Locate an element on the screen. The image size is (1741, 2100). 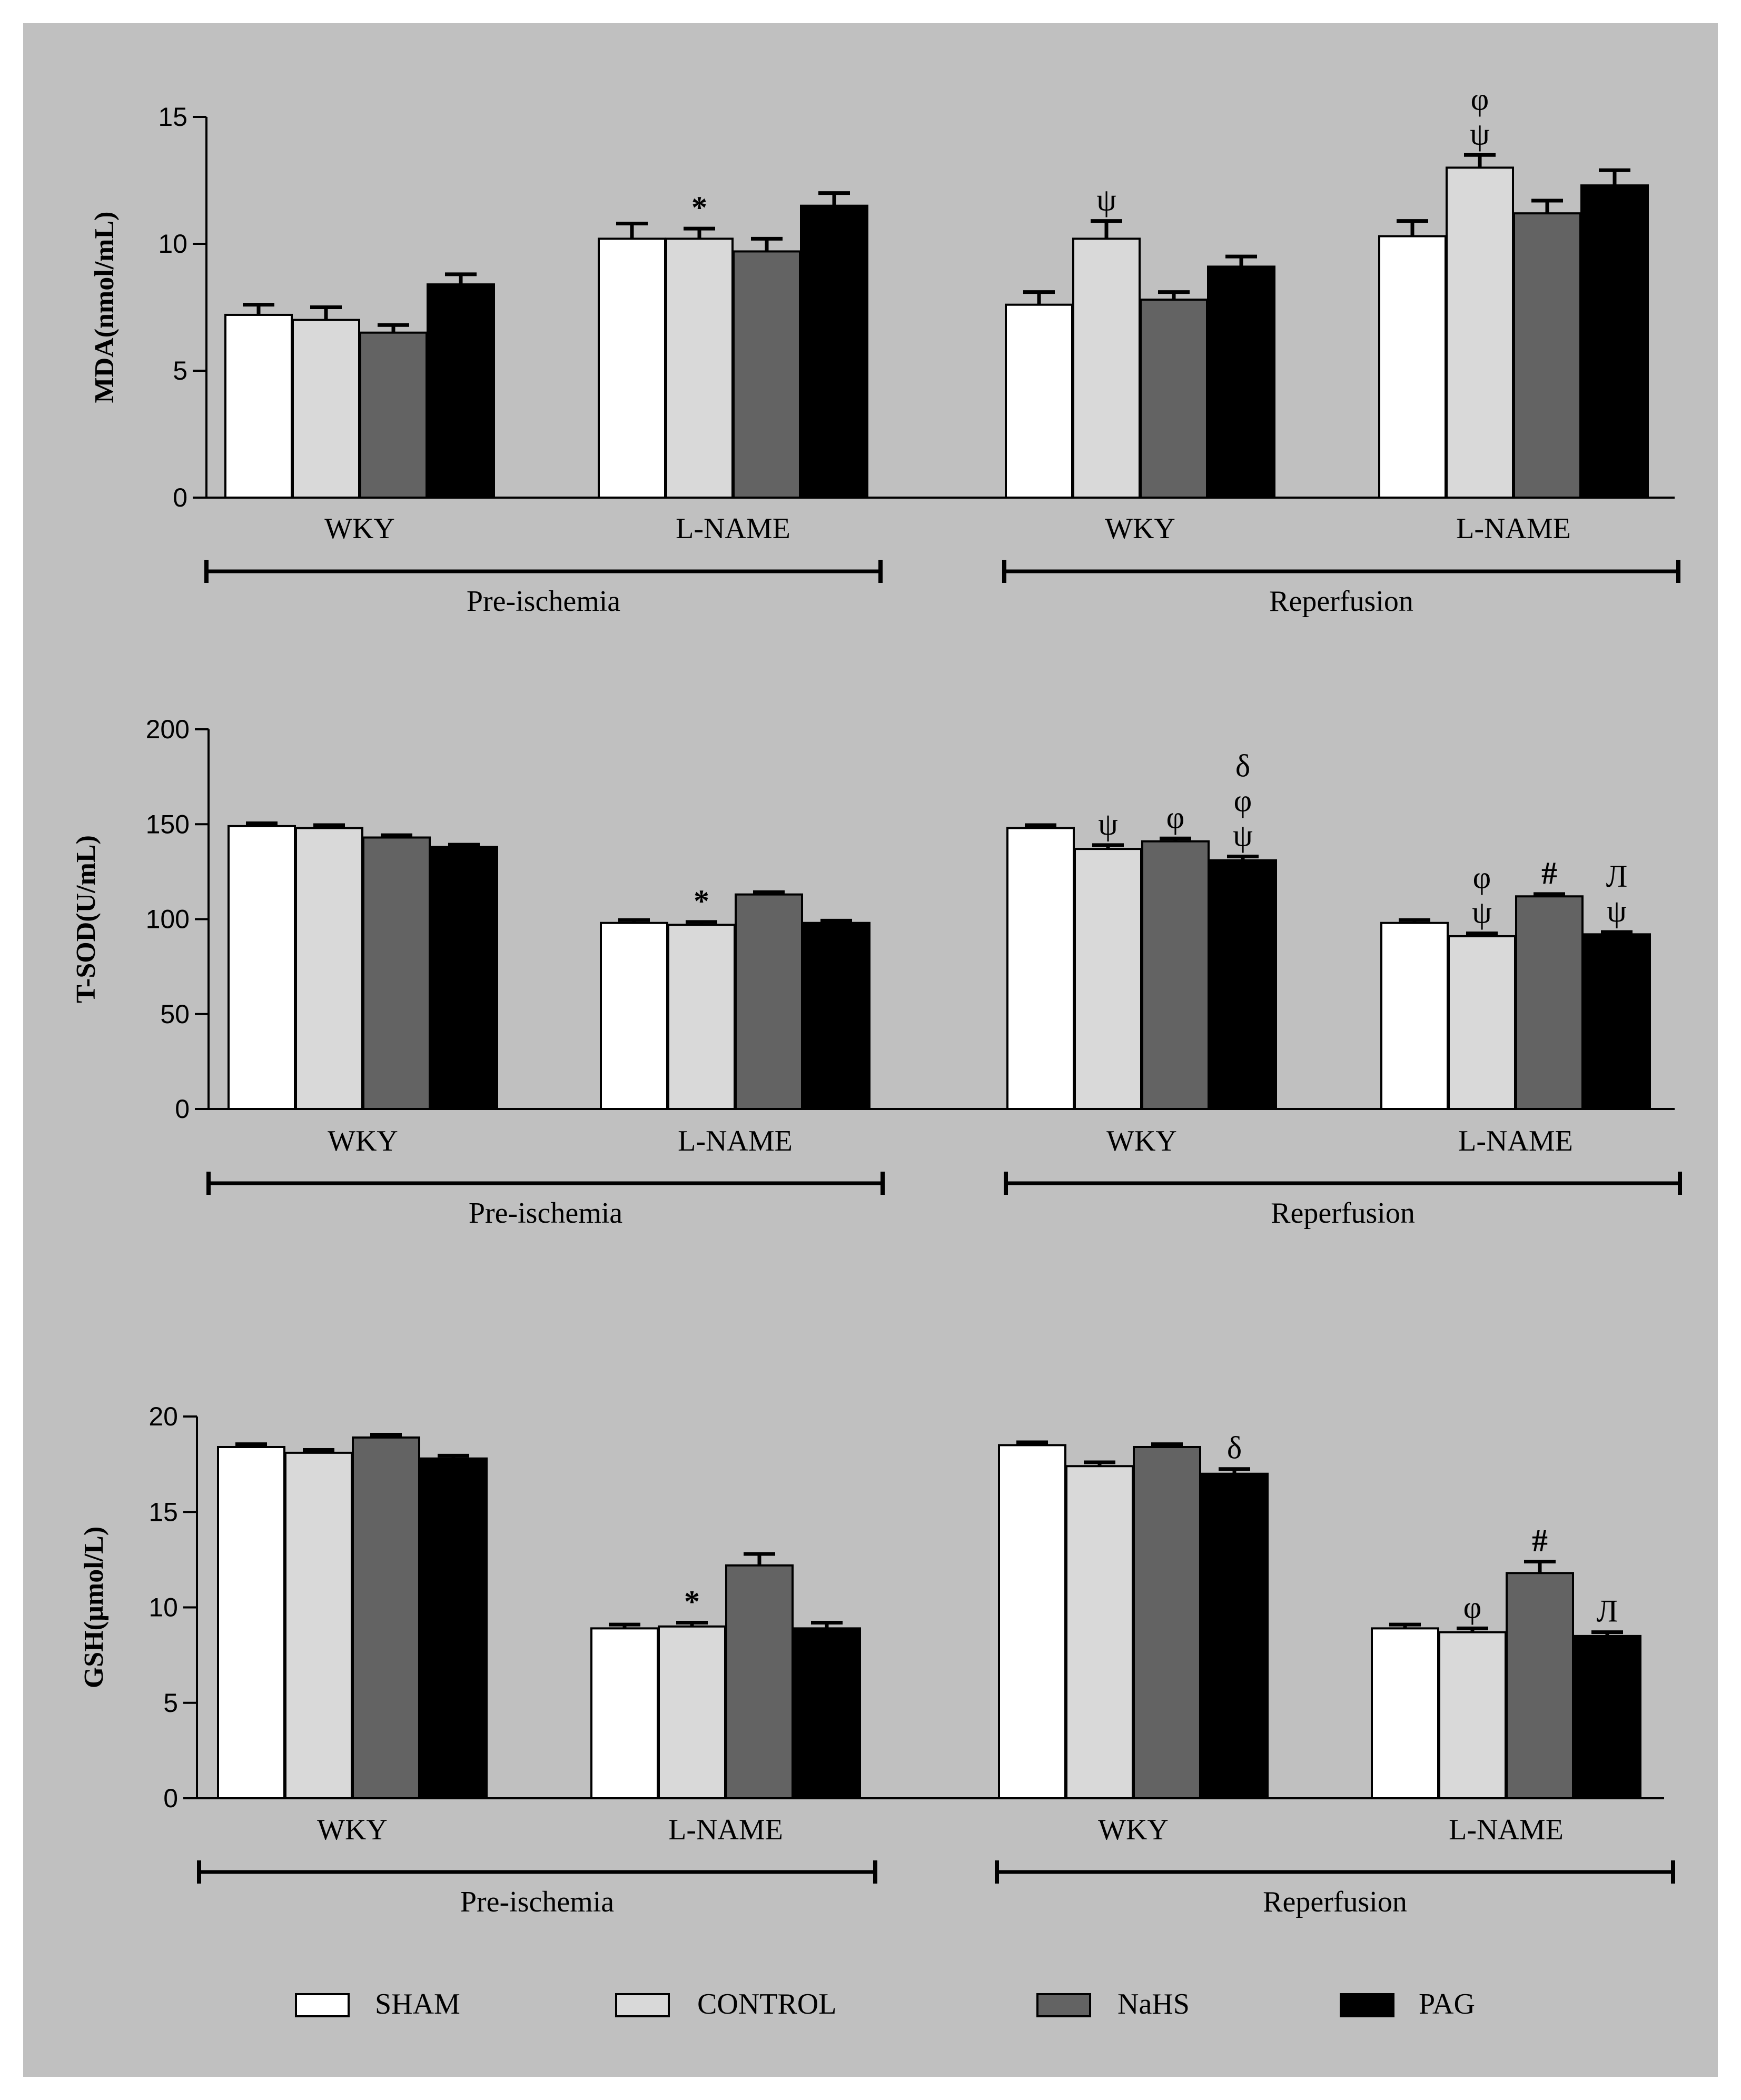
legend-item-nahs: NaHS is located at coordinates (1113, 2004).